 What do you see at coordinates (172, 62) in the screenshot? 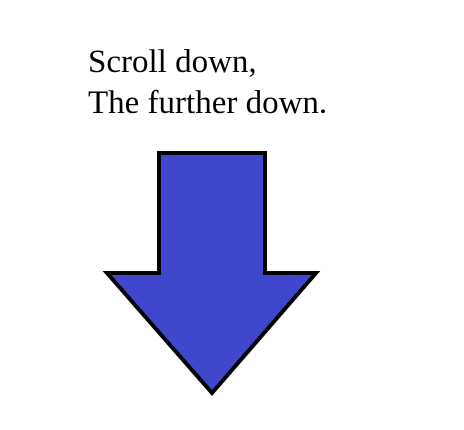
I see `caption-line-1: Scroll down,` at bounding box center [172, 62].